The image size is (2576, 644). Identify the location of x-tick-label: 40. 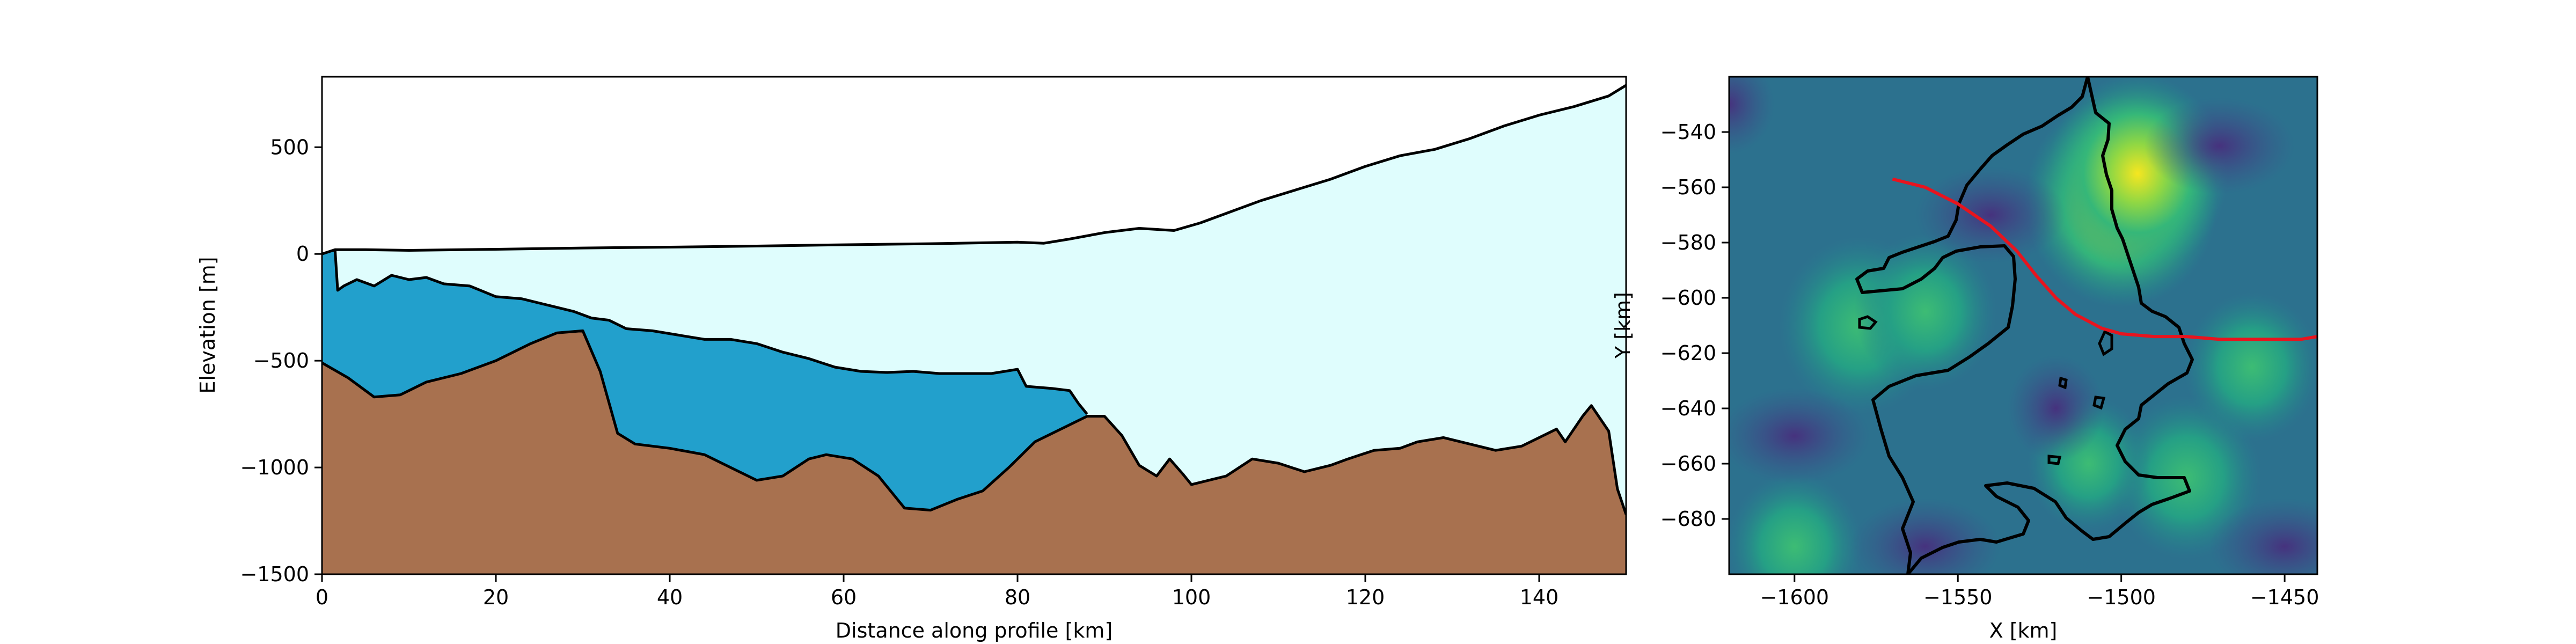
(670, 597).